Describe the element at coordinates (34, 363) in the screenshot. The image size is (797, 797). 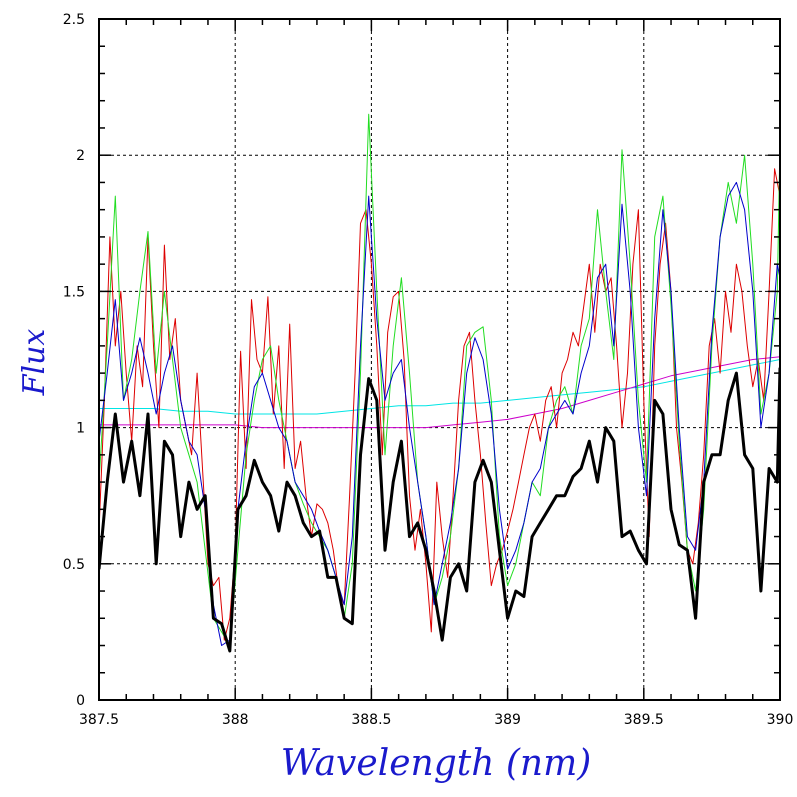
I see `y-axis-title: Flux` at that location.